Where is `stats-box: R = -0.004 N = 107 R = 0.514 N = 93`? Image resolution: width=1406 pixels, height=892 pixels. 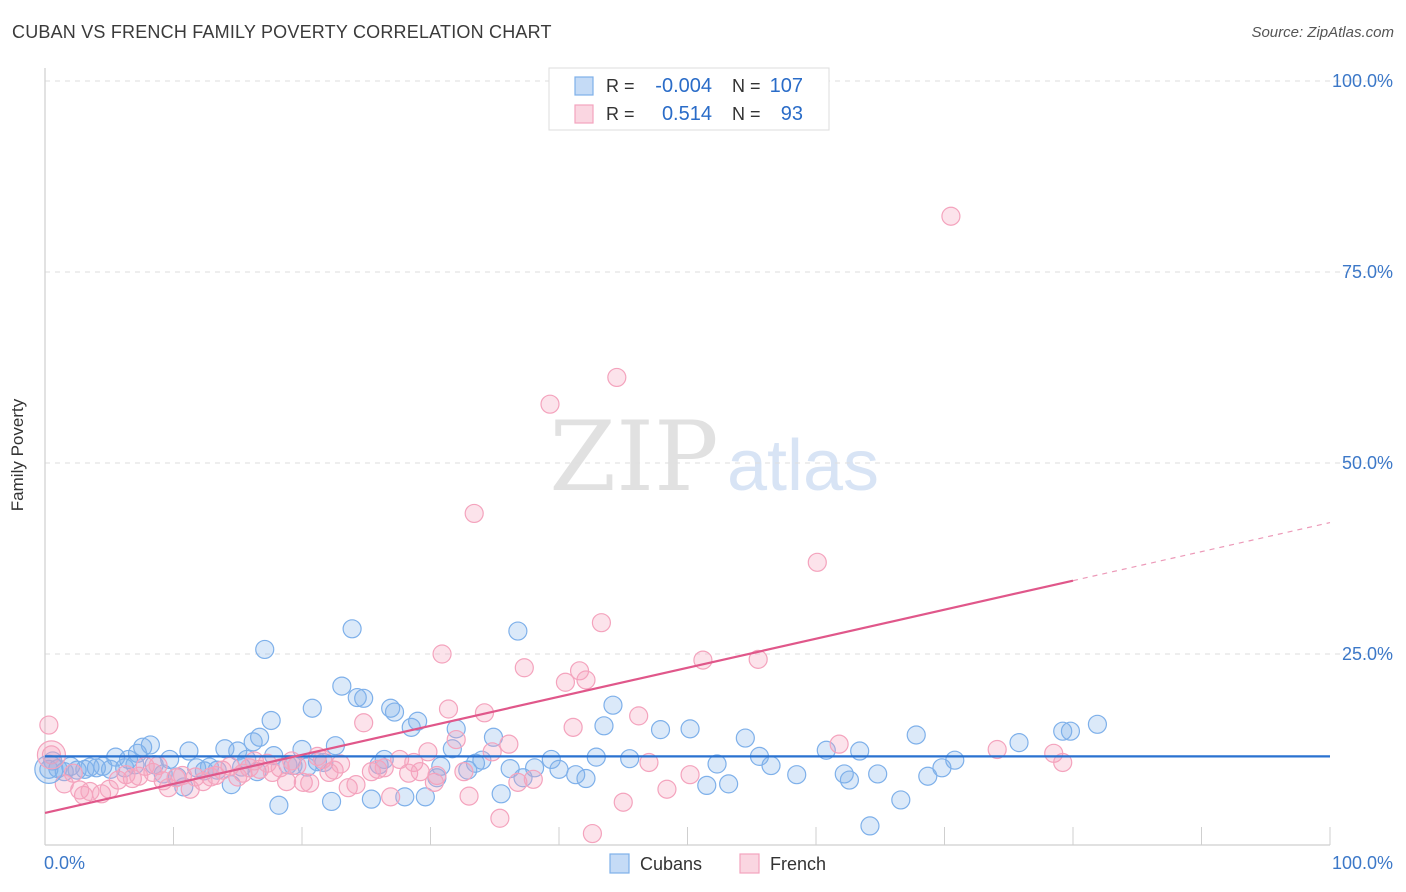 stats-box: R = -0.004 N = 107 R = 0.514 N = 93 is located at coordinates (689, 99).